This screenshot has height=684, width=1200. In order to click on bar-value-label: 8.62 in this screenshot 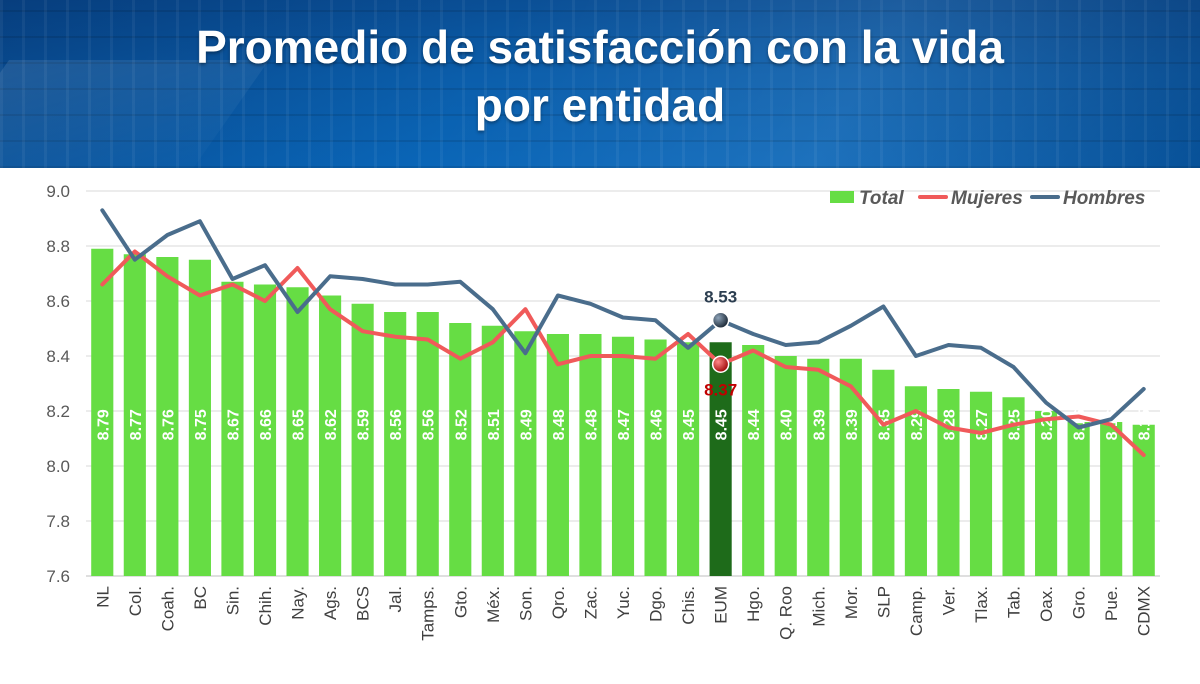, I will do `click(331, 424)`.